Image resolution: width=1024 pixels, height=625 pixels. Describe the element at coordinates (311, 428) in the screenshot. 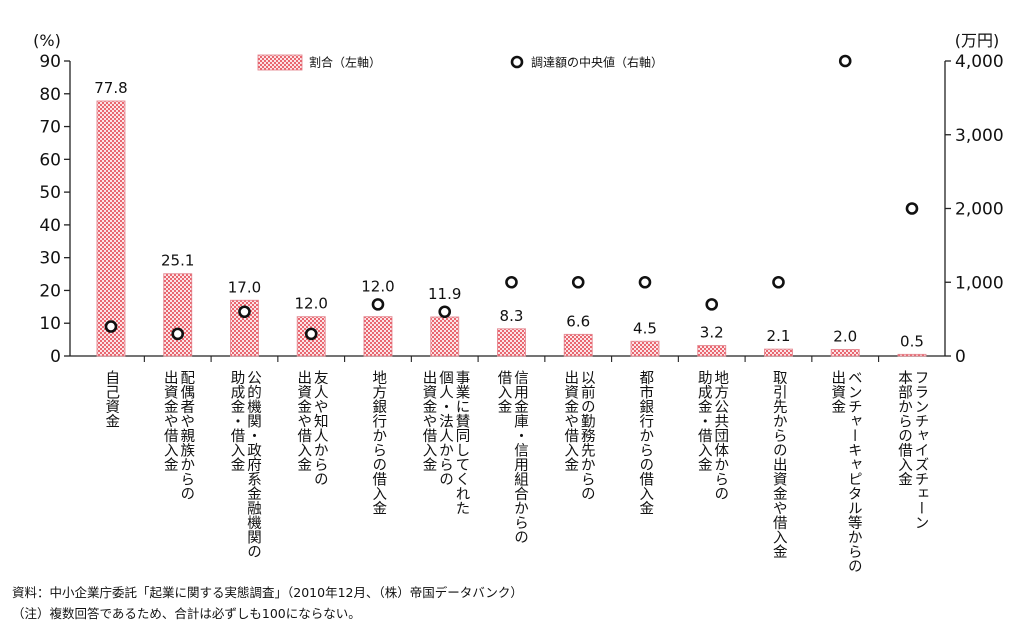

I see `category-label: 友人や知人からの 出資金や借入金` at that location.